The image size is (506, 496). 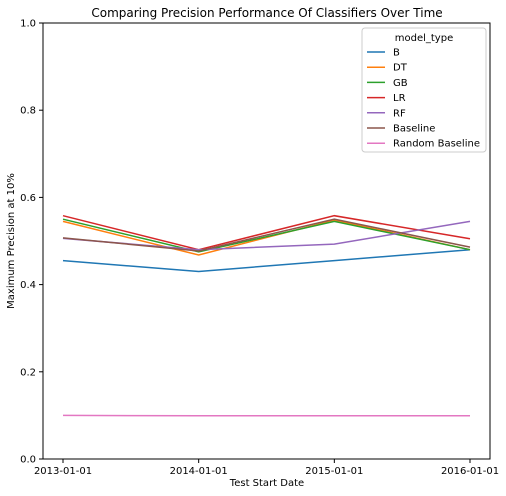 I want to click on legend-entry: GB, so click(x=400, y=83).